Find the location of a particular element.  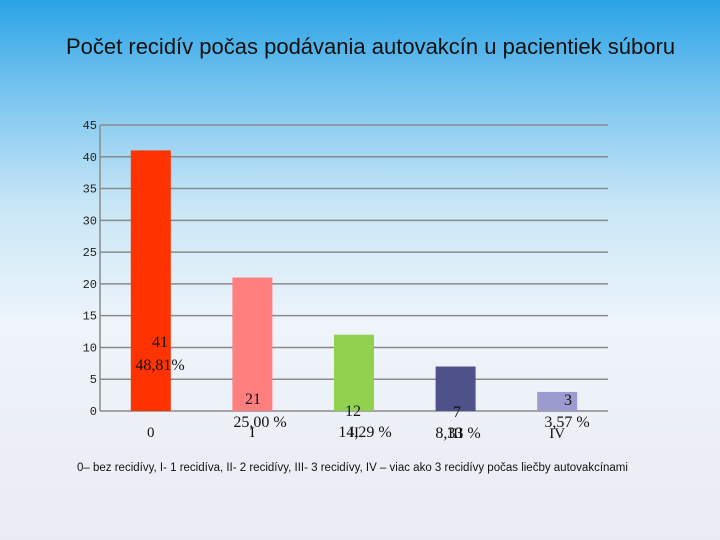

data-label-percent: 48,81% is located at coordinates (159, 365).